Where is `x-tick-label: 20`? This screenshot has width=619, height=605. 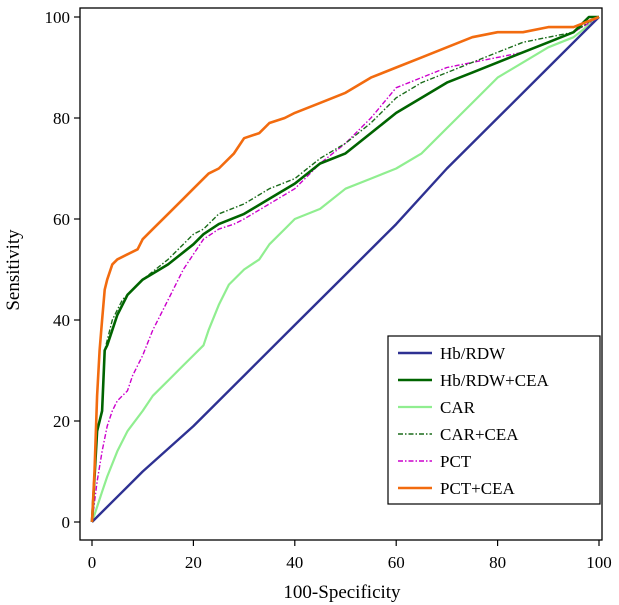
x-tick-label: 20 is located at coordinates (193, 562).